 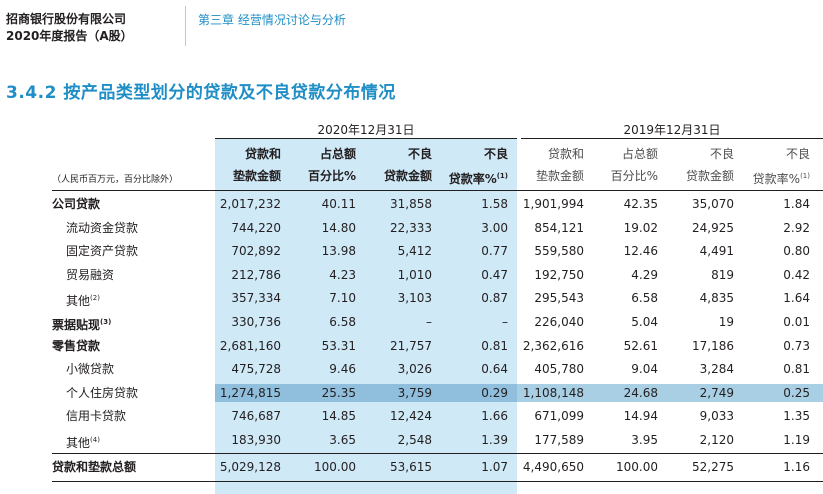 What do you see at coordinates (78, 301) in the screenshot?
I see `row-label-text: 其他` at bounding box center [78, 301].